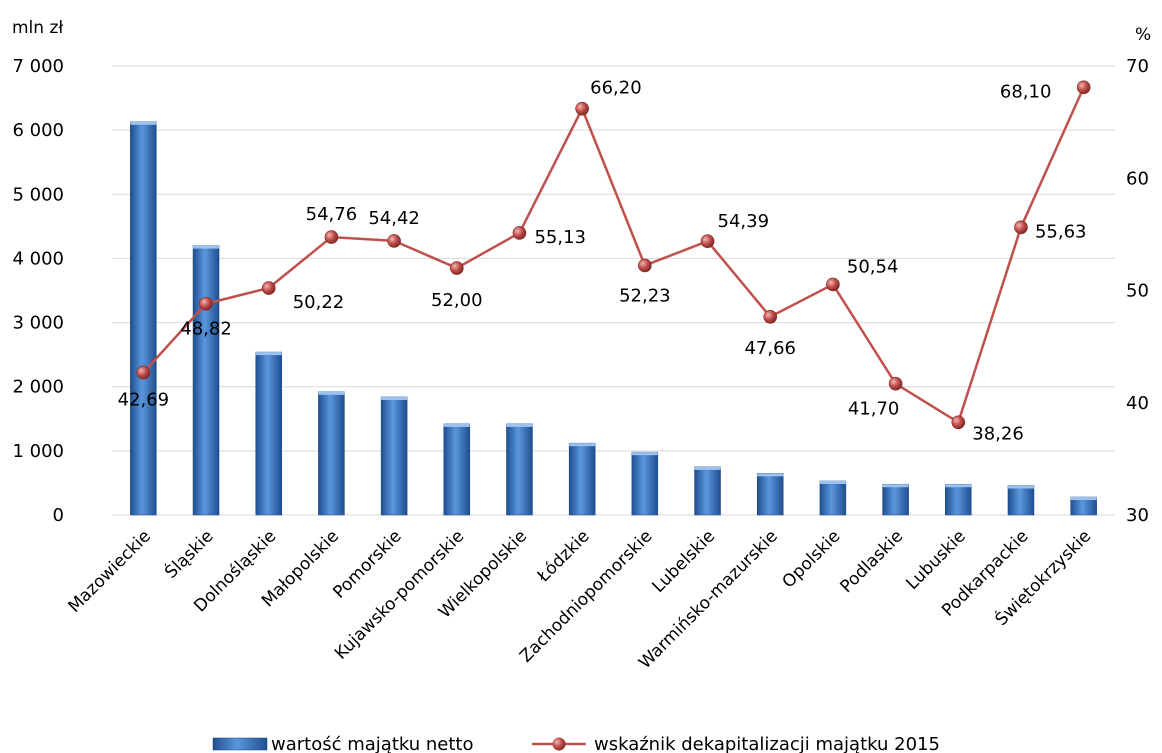  I want to click on data-label: 50,22, so click(319, 302).